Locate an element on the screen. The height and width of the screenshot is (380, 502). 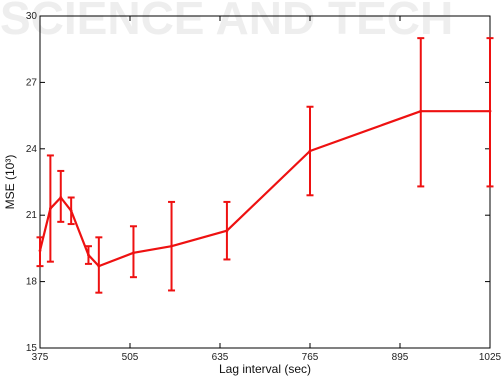
y-tick-label: 18 is located at coordinates (32, 282).